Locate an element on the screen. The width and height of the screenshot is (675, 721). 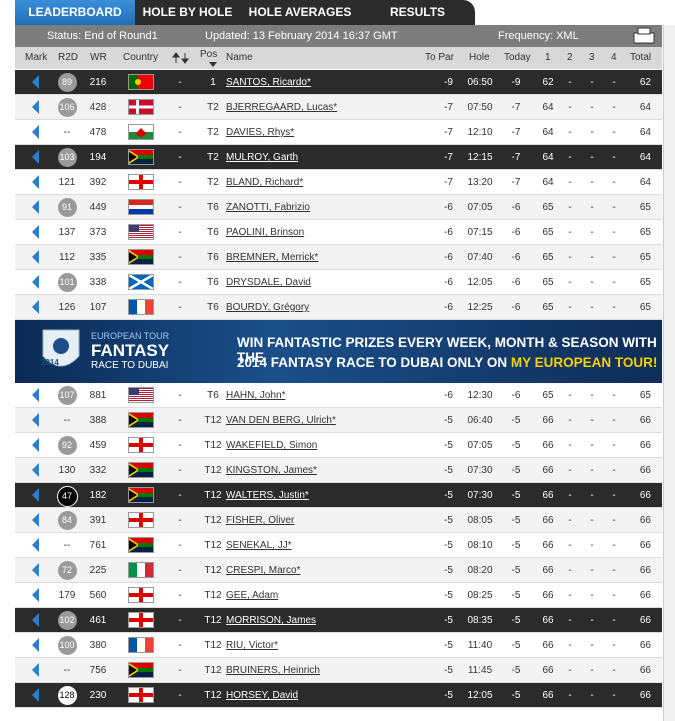
player-name: KINGSTON, James* is located at coordinates (271, 470).